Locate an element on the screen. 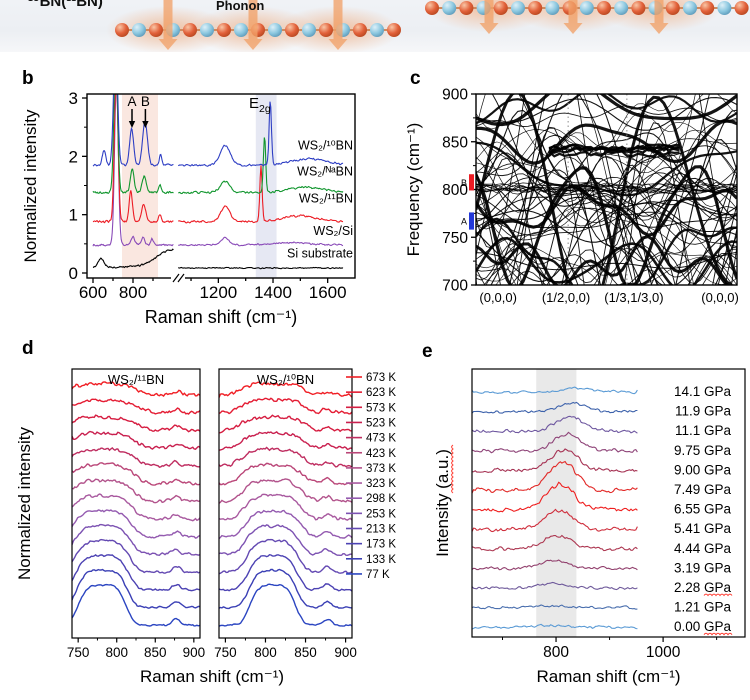 Image resolution: width=750 pixels, height=700 pixels. pressure-label: 0.00 GPa is located at coordinates (703, 626).